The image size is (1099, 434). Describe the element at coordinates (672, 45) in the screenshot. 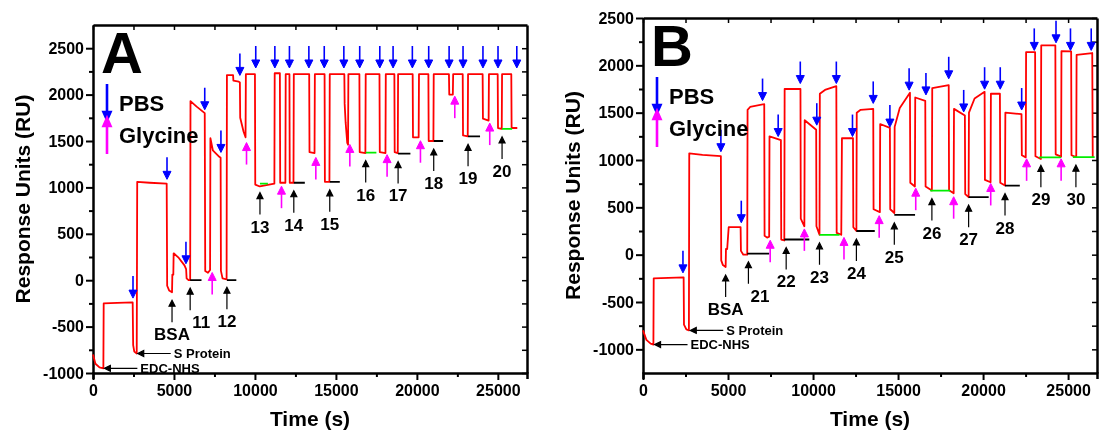

I see `chart-title: B` at that location.